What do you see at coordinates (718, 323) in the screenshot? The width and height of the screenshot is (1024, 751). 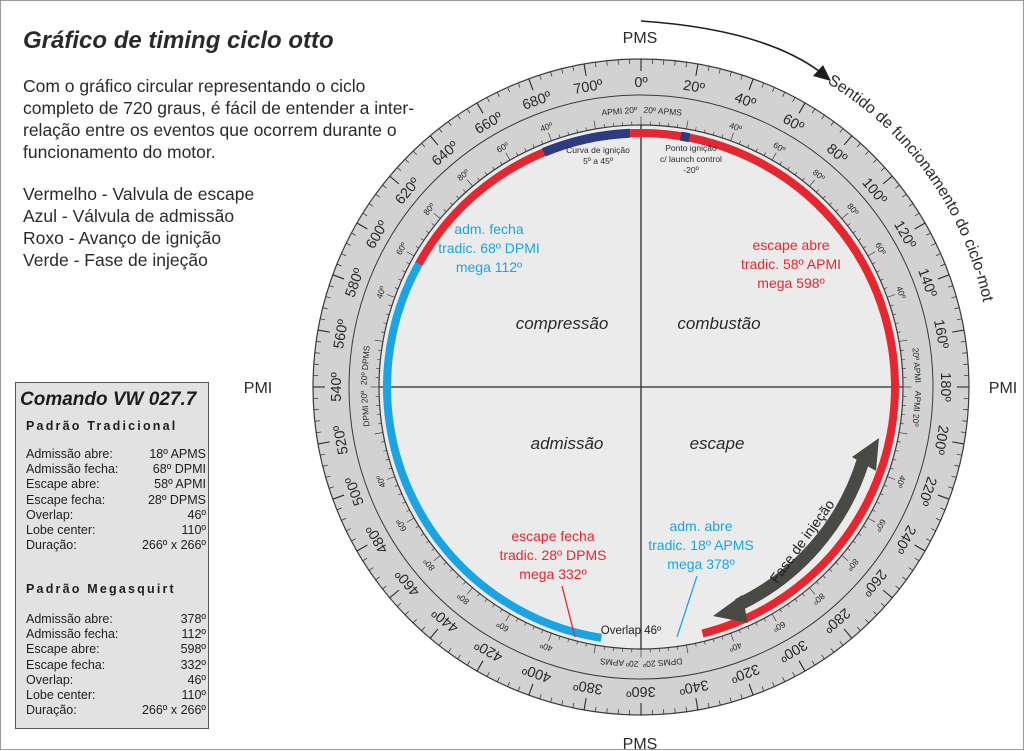 I see `quadrant-combustion: combustão` at bounding box center [718, 323].